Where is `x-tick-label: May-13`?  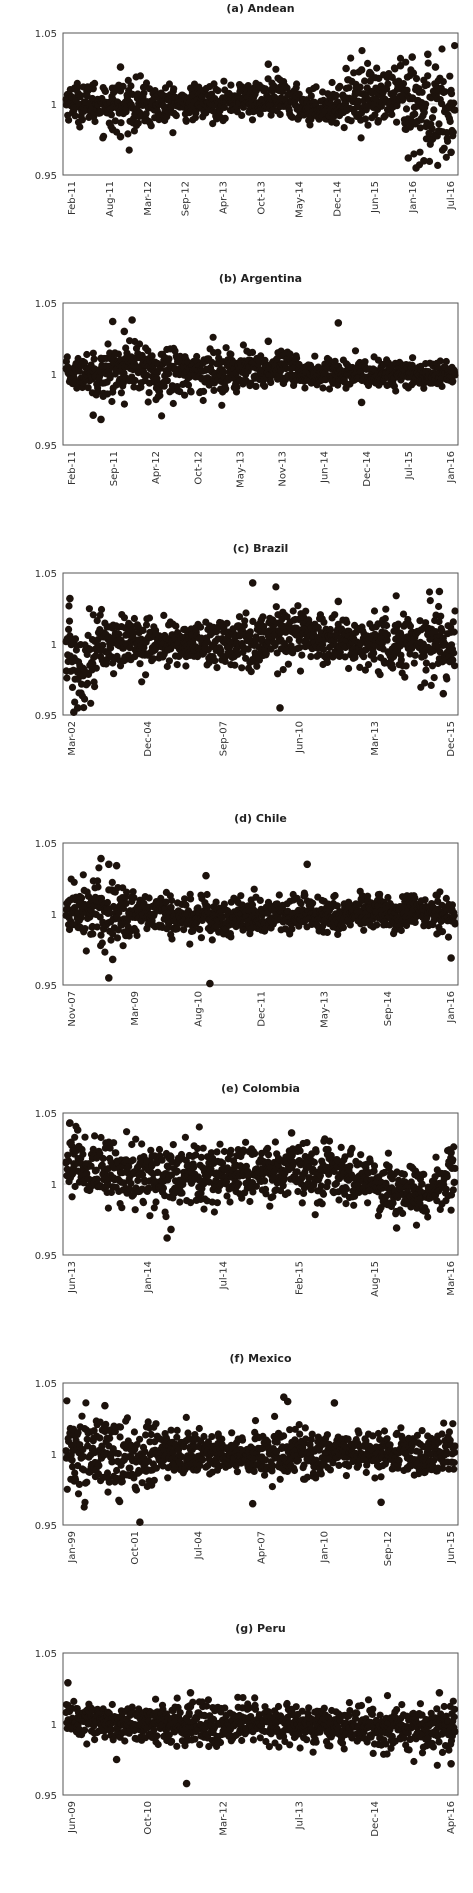
x-tick-label: May-13 is located at coordinates (325, 1009).